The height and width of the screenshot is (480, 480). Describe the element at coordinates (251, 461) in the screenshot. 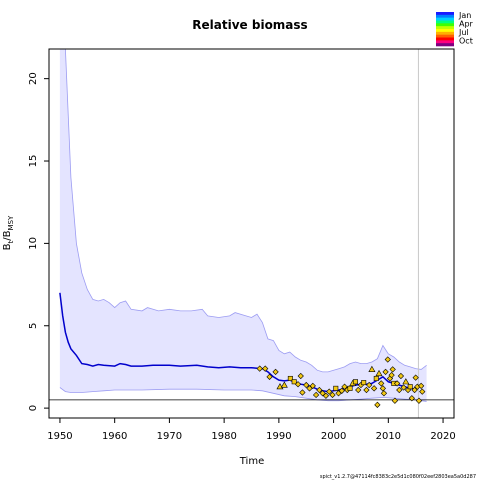

I see `x-axis-label: Time` at that location.